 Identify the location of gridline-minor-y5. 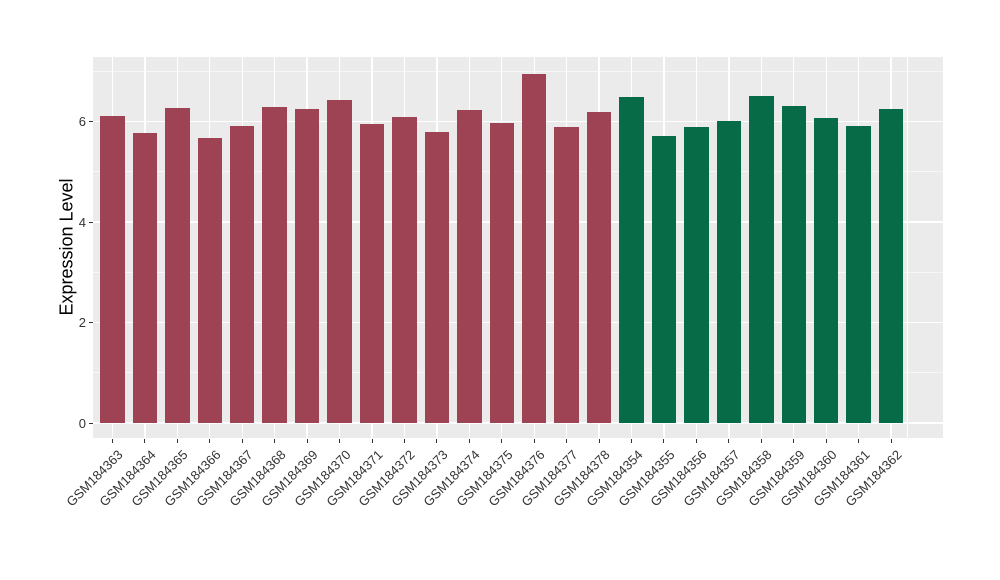
(518, 172).